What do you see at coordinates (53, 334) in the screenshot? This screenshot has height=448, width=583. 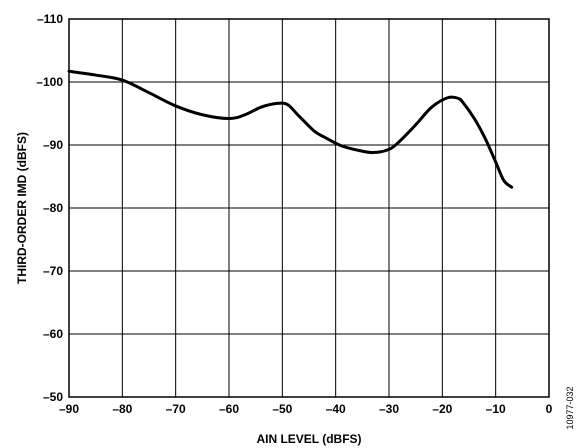 I see `y-tick-label: –60` at bounding box center [53, 334].